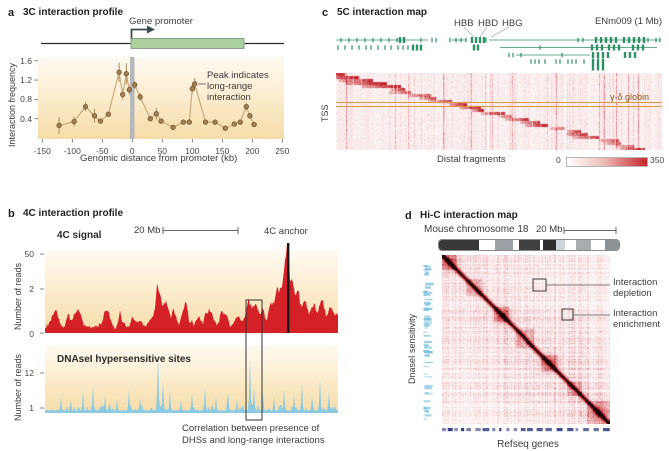  What do you see at coordinates (29, 373) in the screenshot?
I see `dhs-ytick-12: 12` at bounding box center [29, 373].